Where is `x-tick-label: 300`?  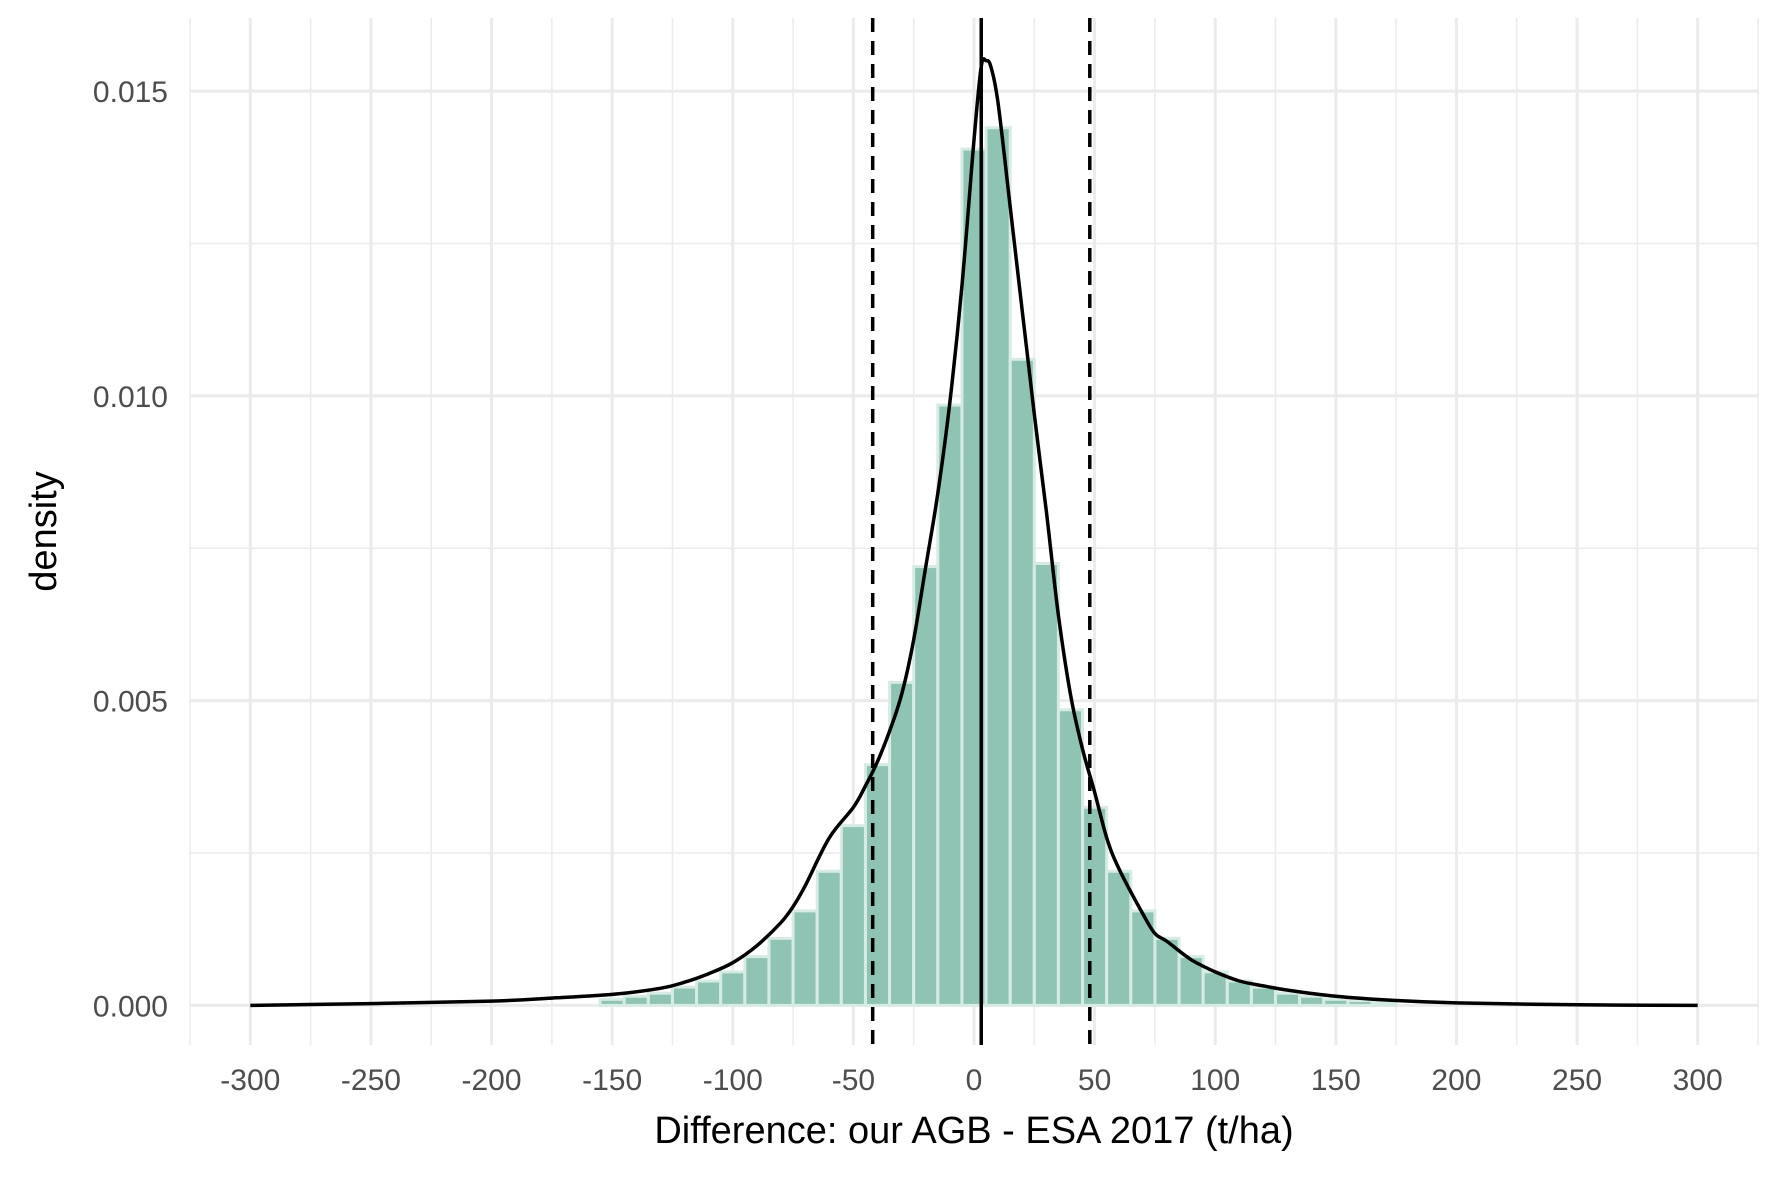
x-tick-label: 300 is located at coordinates (1698, 1080).